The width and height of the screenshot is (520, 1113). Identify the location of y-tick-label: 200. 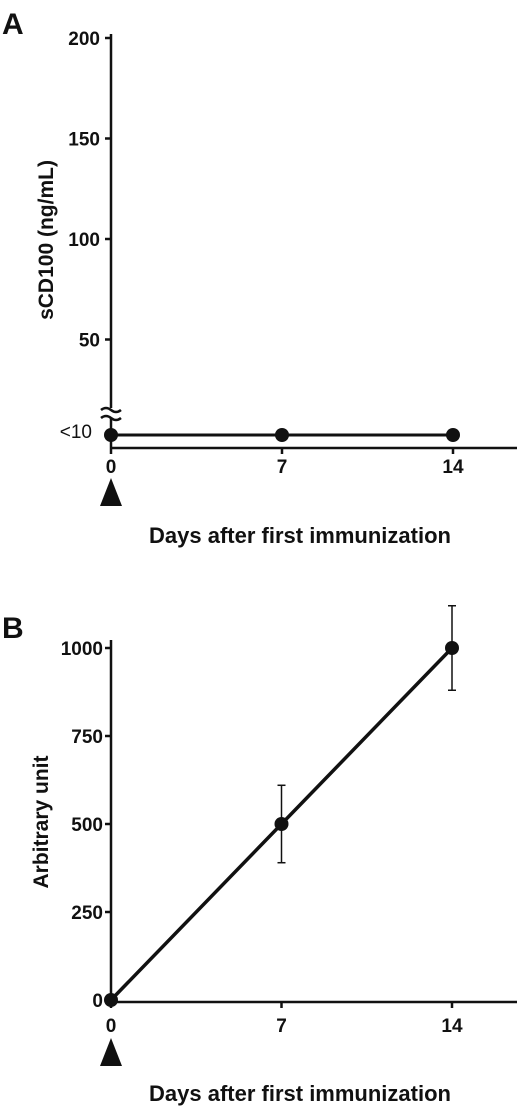
(84, 39).